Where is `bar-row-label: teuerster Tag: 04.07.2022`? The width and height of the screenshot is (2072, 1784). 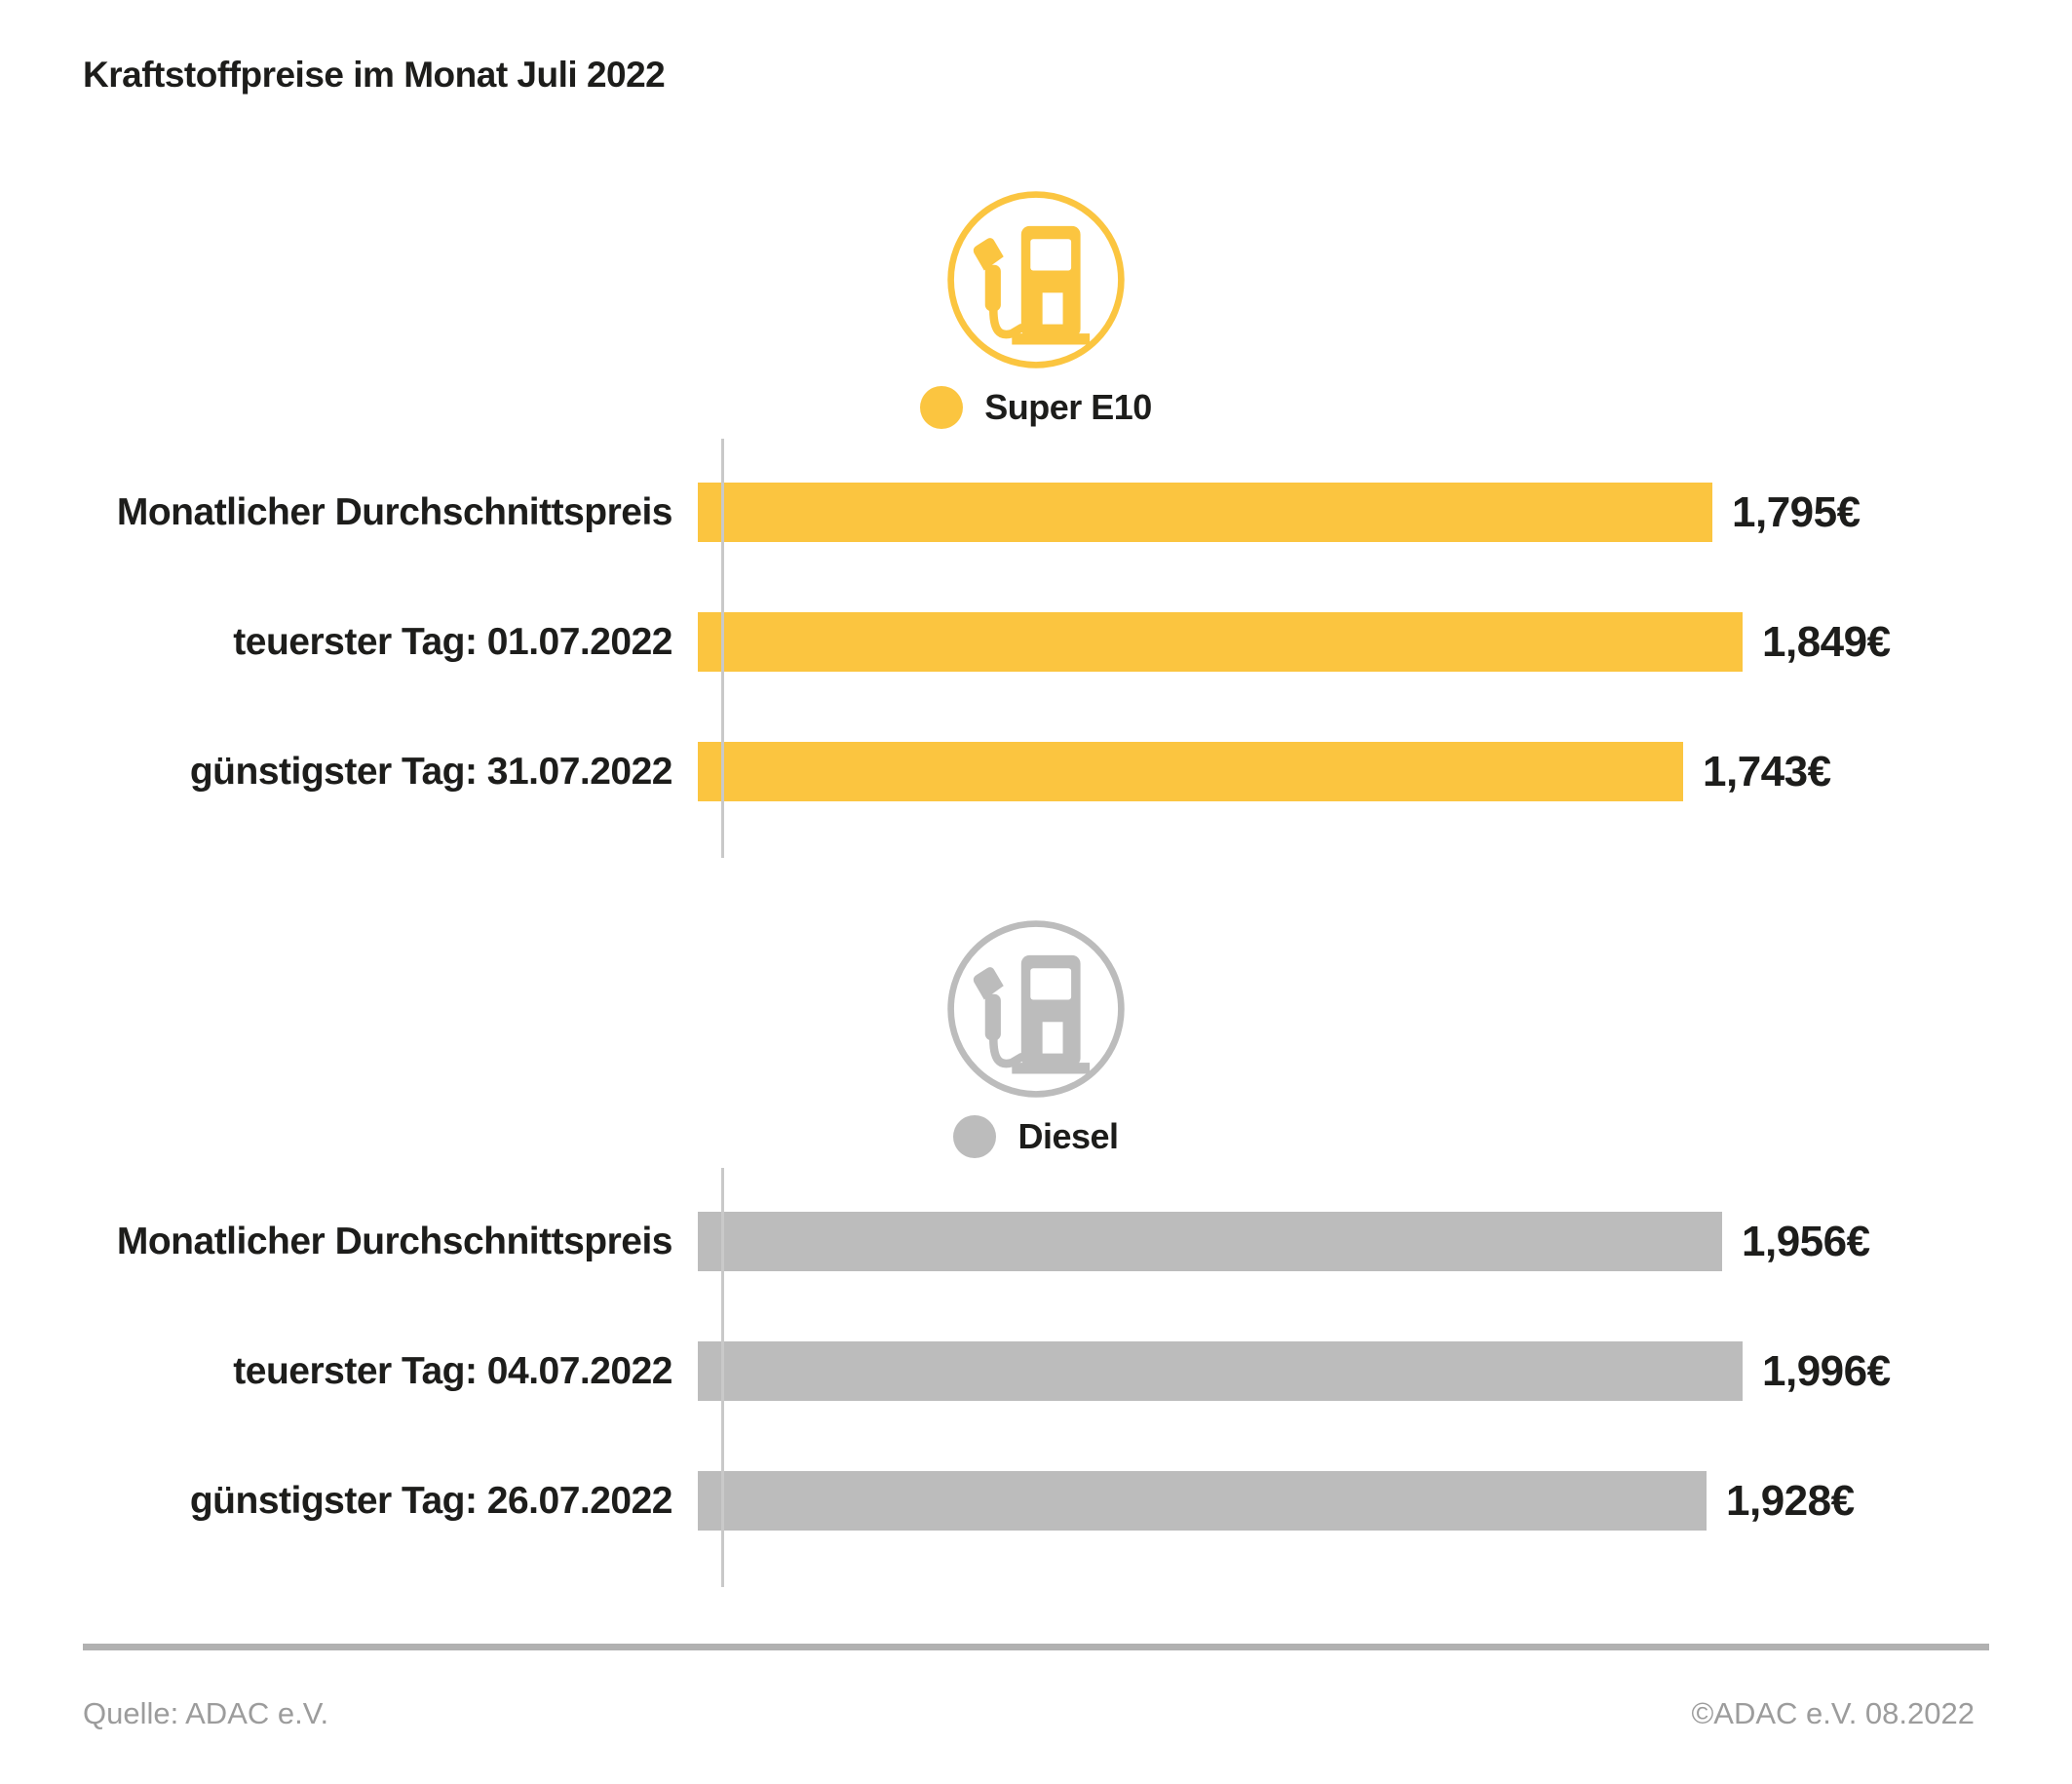 bar-row-label: teuerster Tag: 04.07.2022 is located at coordinates (452, 1370).